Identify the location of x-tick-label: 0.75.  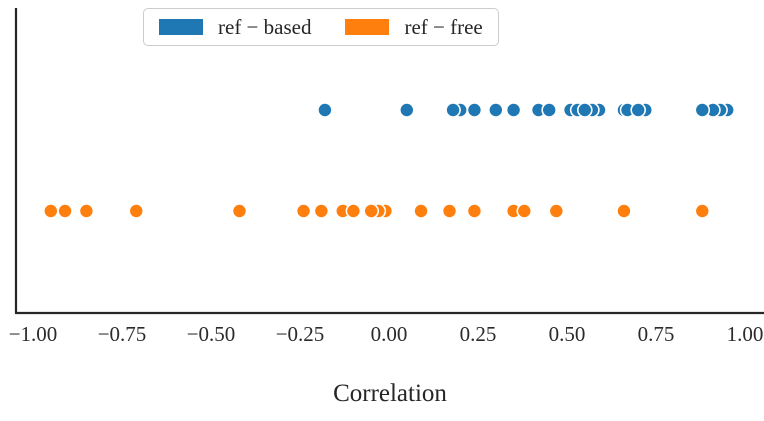
(656, 334).